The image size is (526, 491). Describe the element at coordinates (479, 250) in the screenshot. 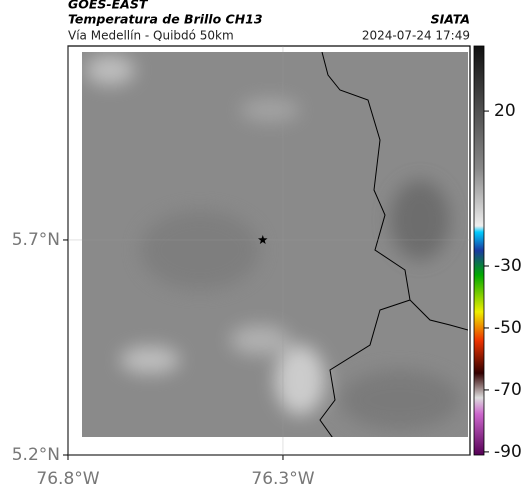

I see `colorbar` at that location.